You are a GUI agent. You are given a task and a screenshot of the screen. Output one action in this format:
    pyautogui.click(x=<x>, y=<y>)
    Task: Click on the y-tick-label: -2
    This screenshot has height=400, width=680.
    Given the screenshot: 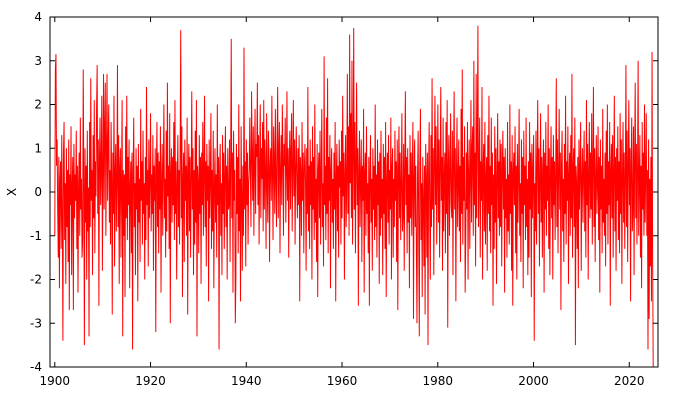 What is the action you would take?
    pyautogui.click(x=36, y=280)
    